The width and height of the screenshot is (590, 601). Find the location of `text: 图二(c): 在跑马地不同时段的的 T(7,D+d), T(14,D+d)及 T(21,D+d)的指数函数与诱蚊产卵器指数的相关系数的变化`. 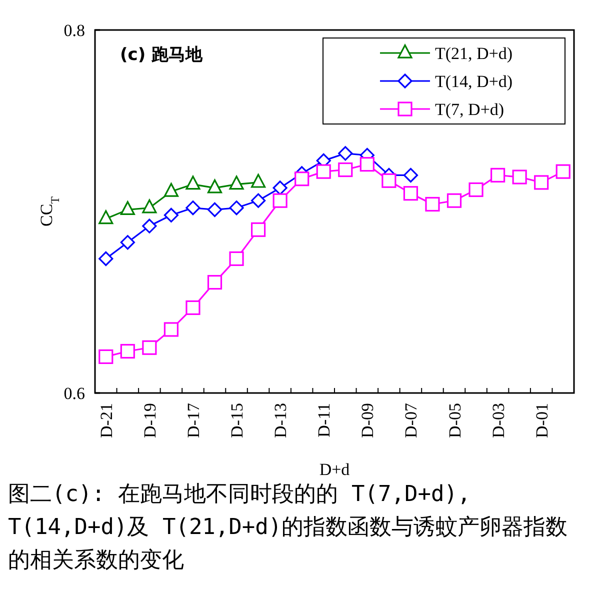

text: 图二(c): 在跑马地不同时段的的 T(7,D+d), T(14,D+d)及 T(21,D+d)的指数函数与诱蚊产卵器指数的相关系数的变化 is located at coordinates (288, 528).